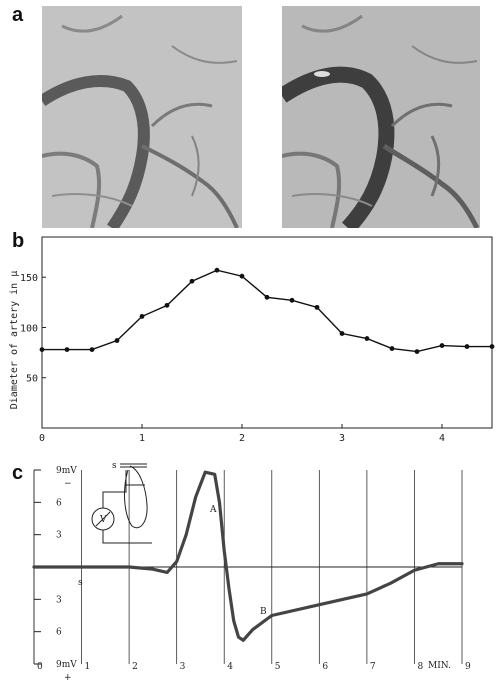 This screenshot has width=500, height=682. What do you see at coordinates (68, 677) in the screenshot?
I see `polarity-bottom: +` at bounding box center [68, 677].